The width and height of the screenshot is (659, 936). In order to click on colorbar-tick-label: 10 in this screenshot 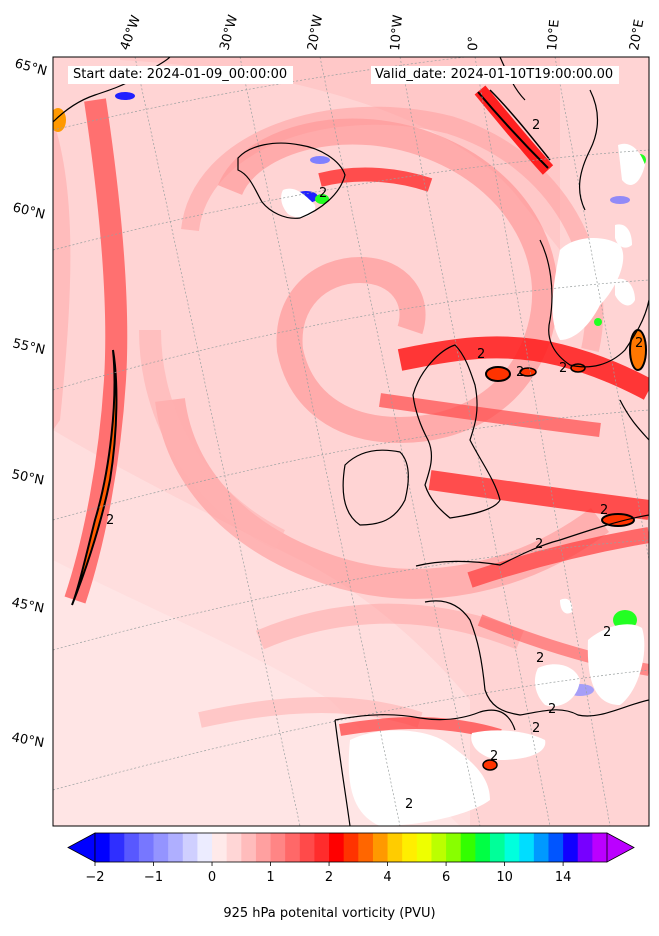, I will do `click(504, 877)`.